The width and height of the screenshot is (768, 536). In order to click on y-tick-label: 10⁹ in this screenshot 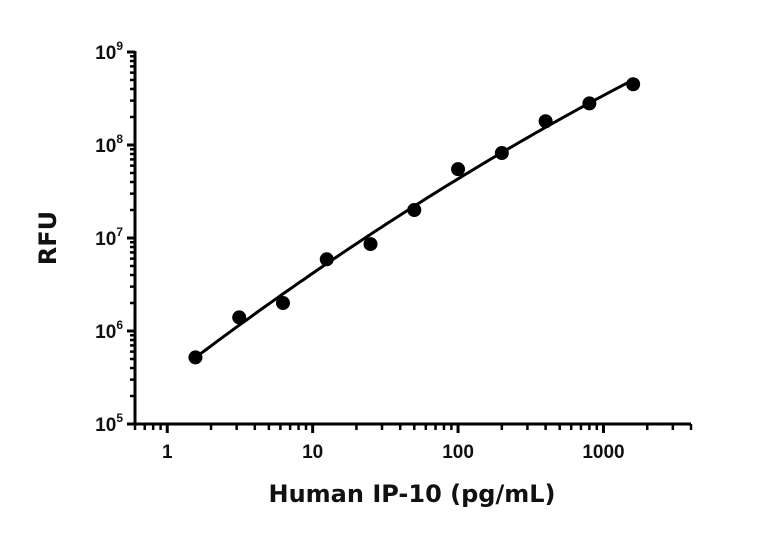, I will do `click(109, 51)`.